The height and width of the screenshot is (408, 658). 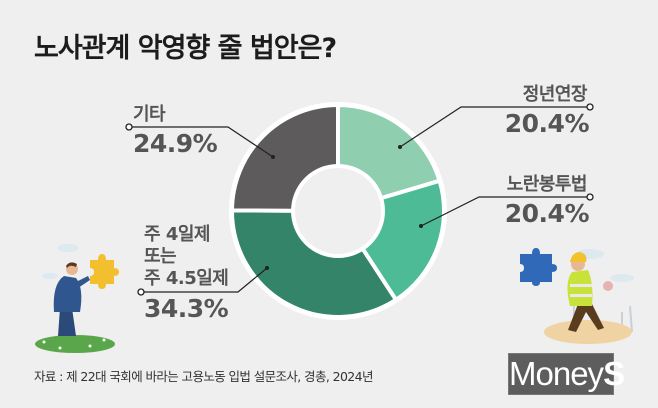 I want to click on leader-line-four-day, so click(x=204, y=280).